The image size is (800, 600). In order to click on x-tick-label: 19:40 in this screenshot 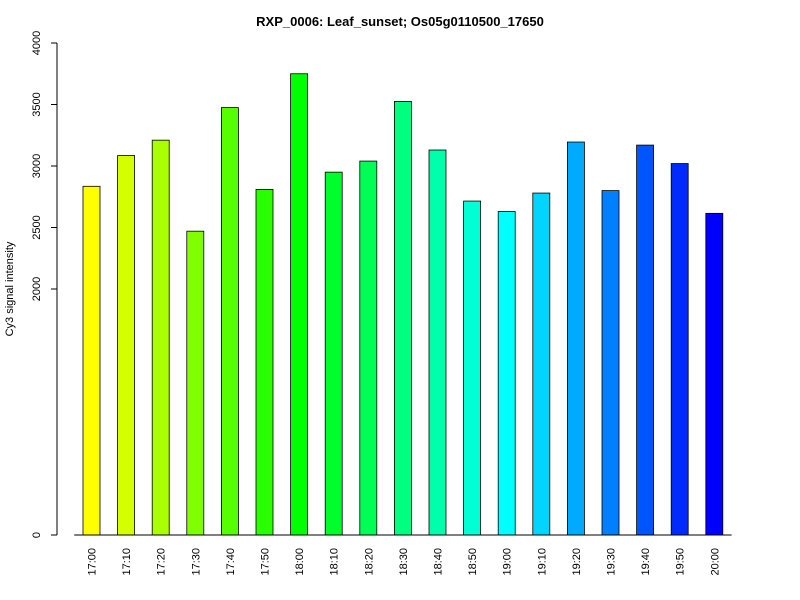, I will do `click(646, 562)`.